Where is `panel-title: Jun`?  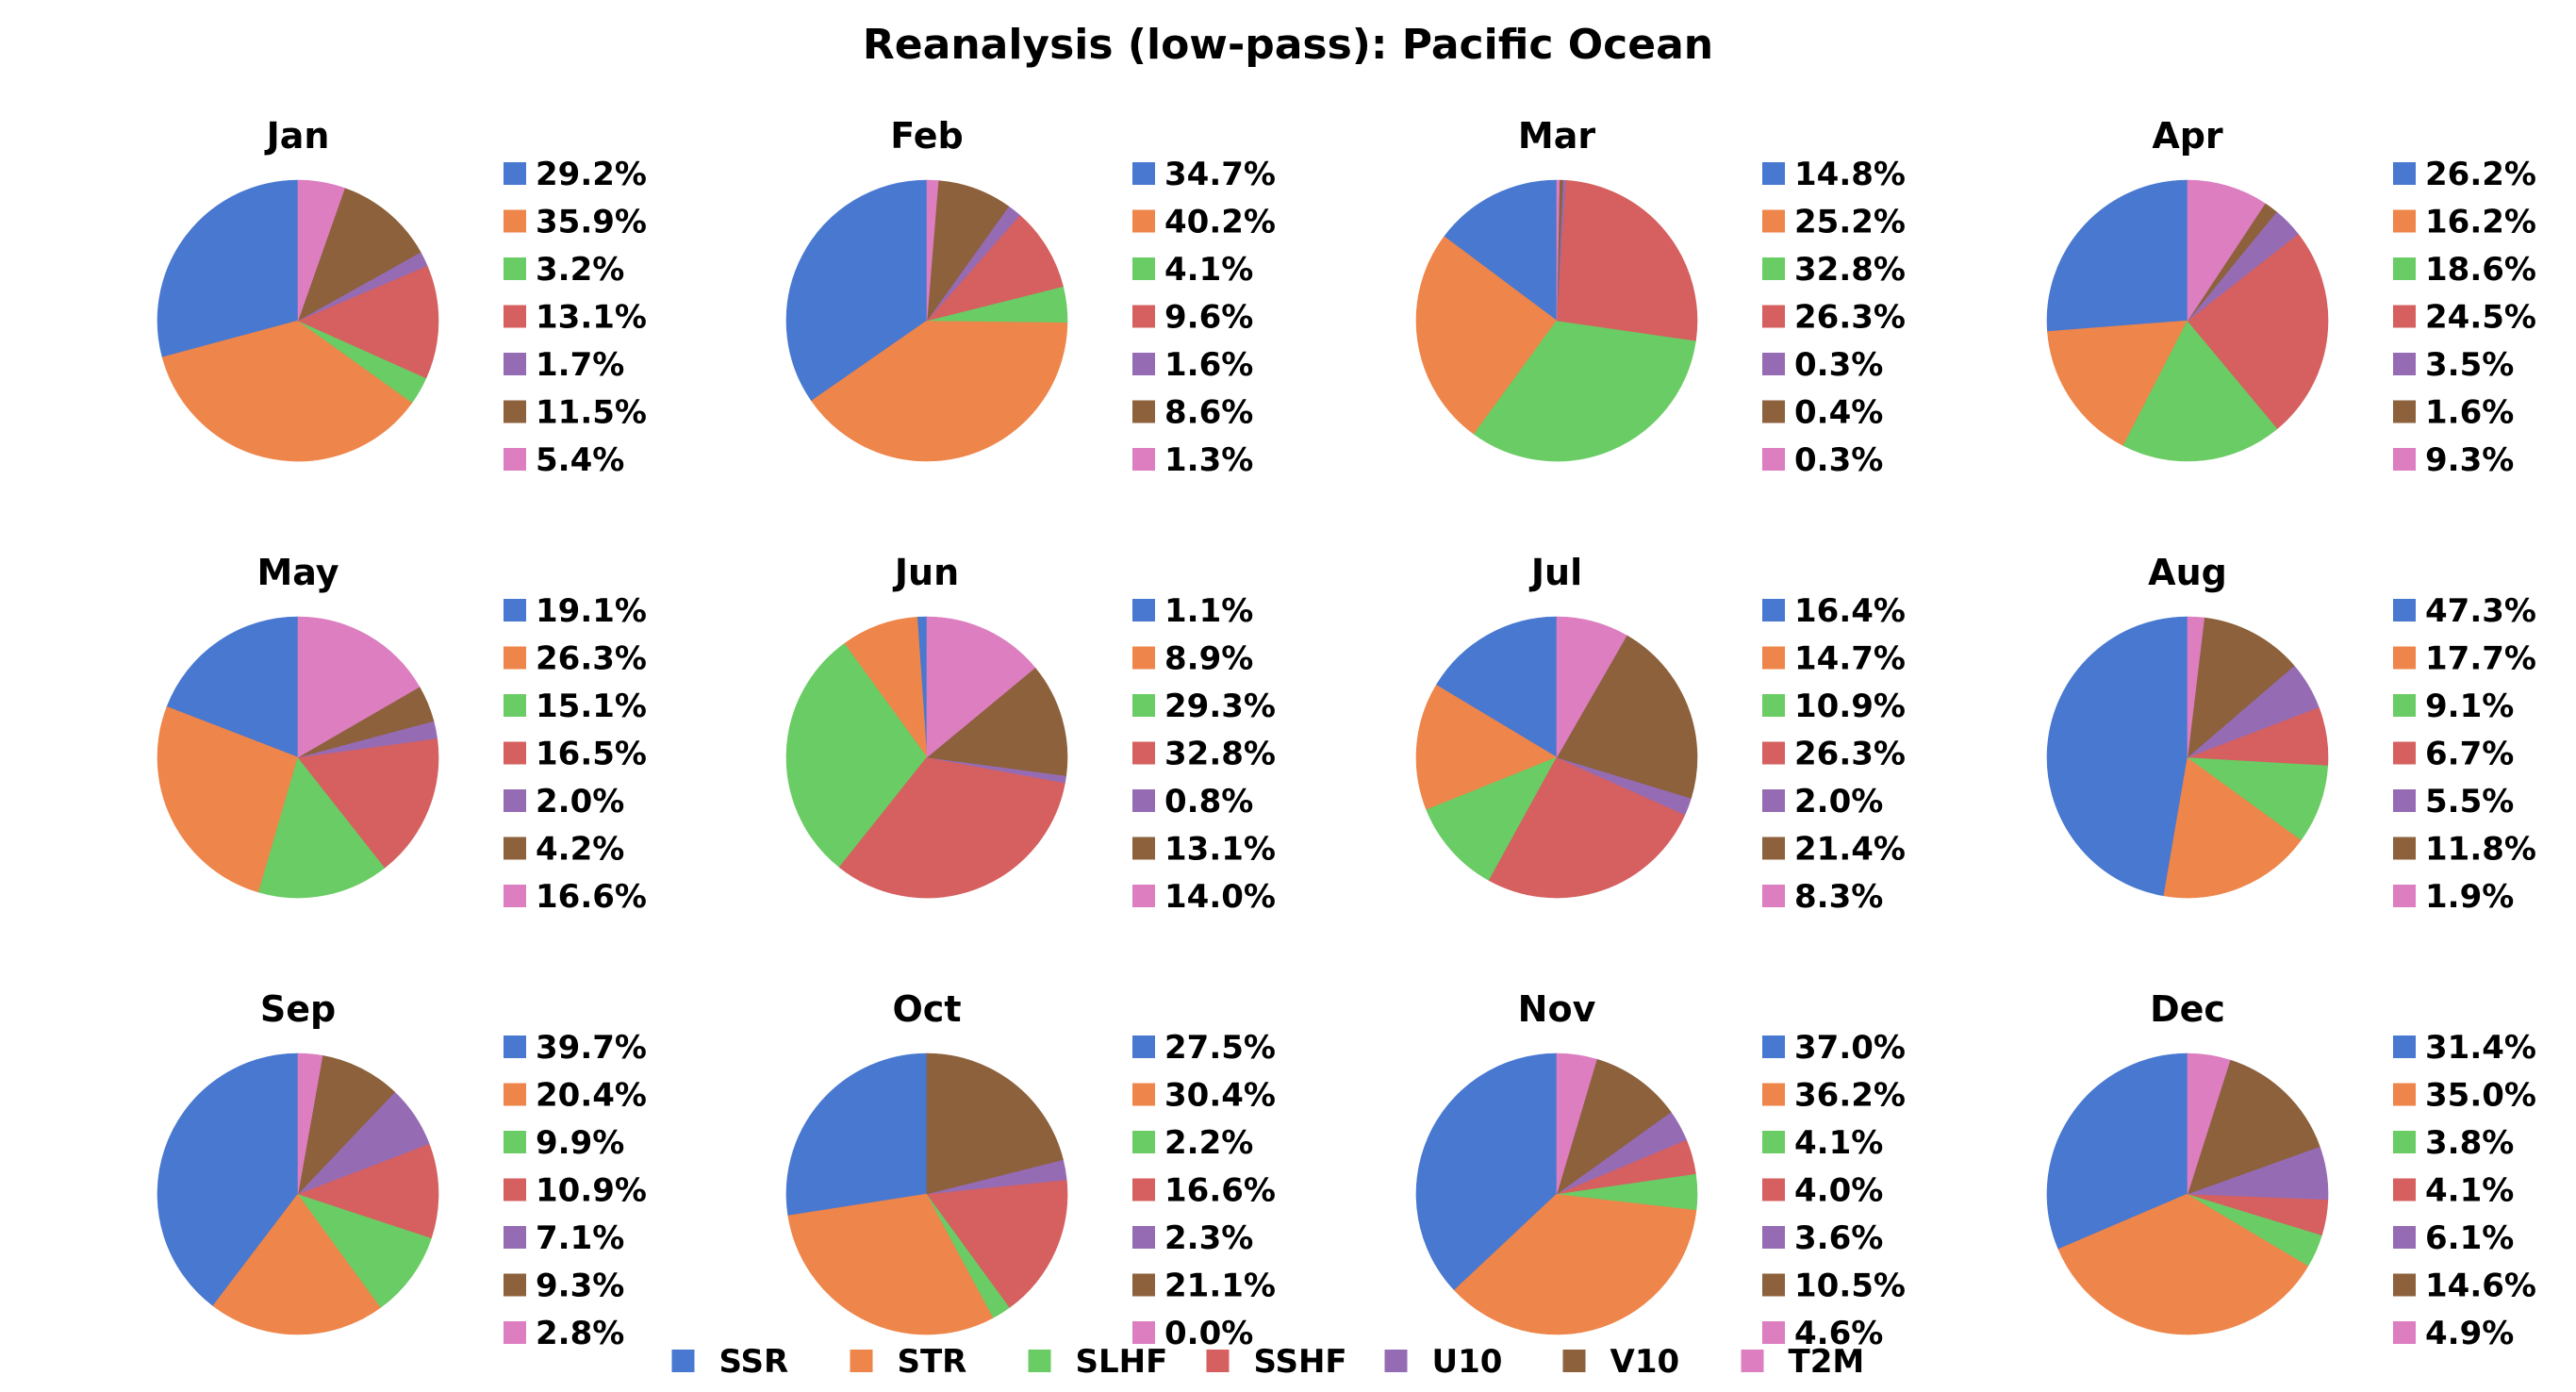 panel-title: Jun is located at coordinates (925, 572).